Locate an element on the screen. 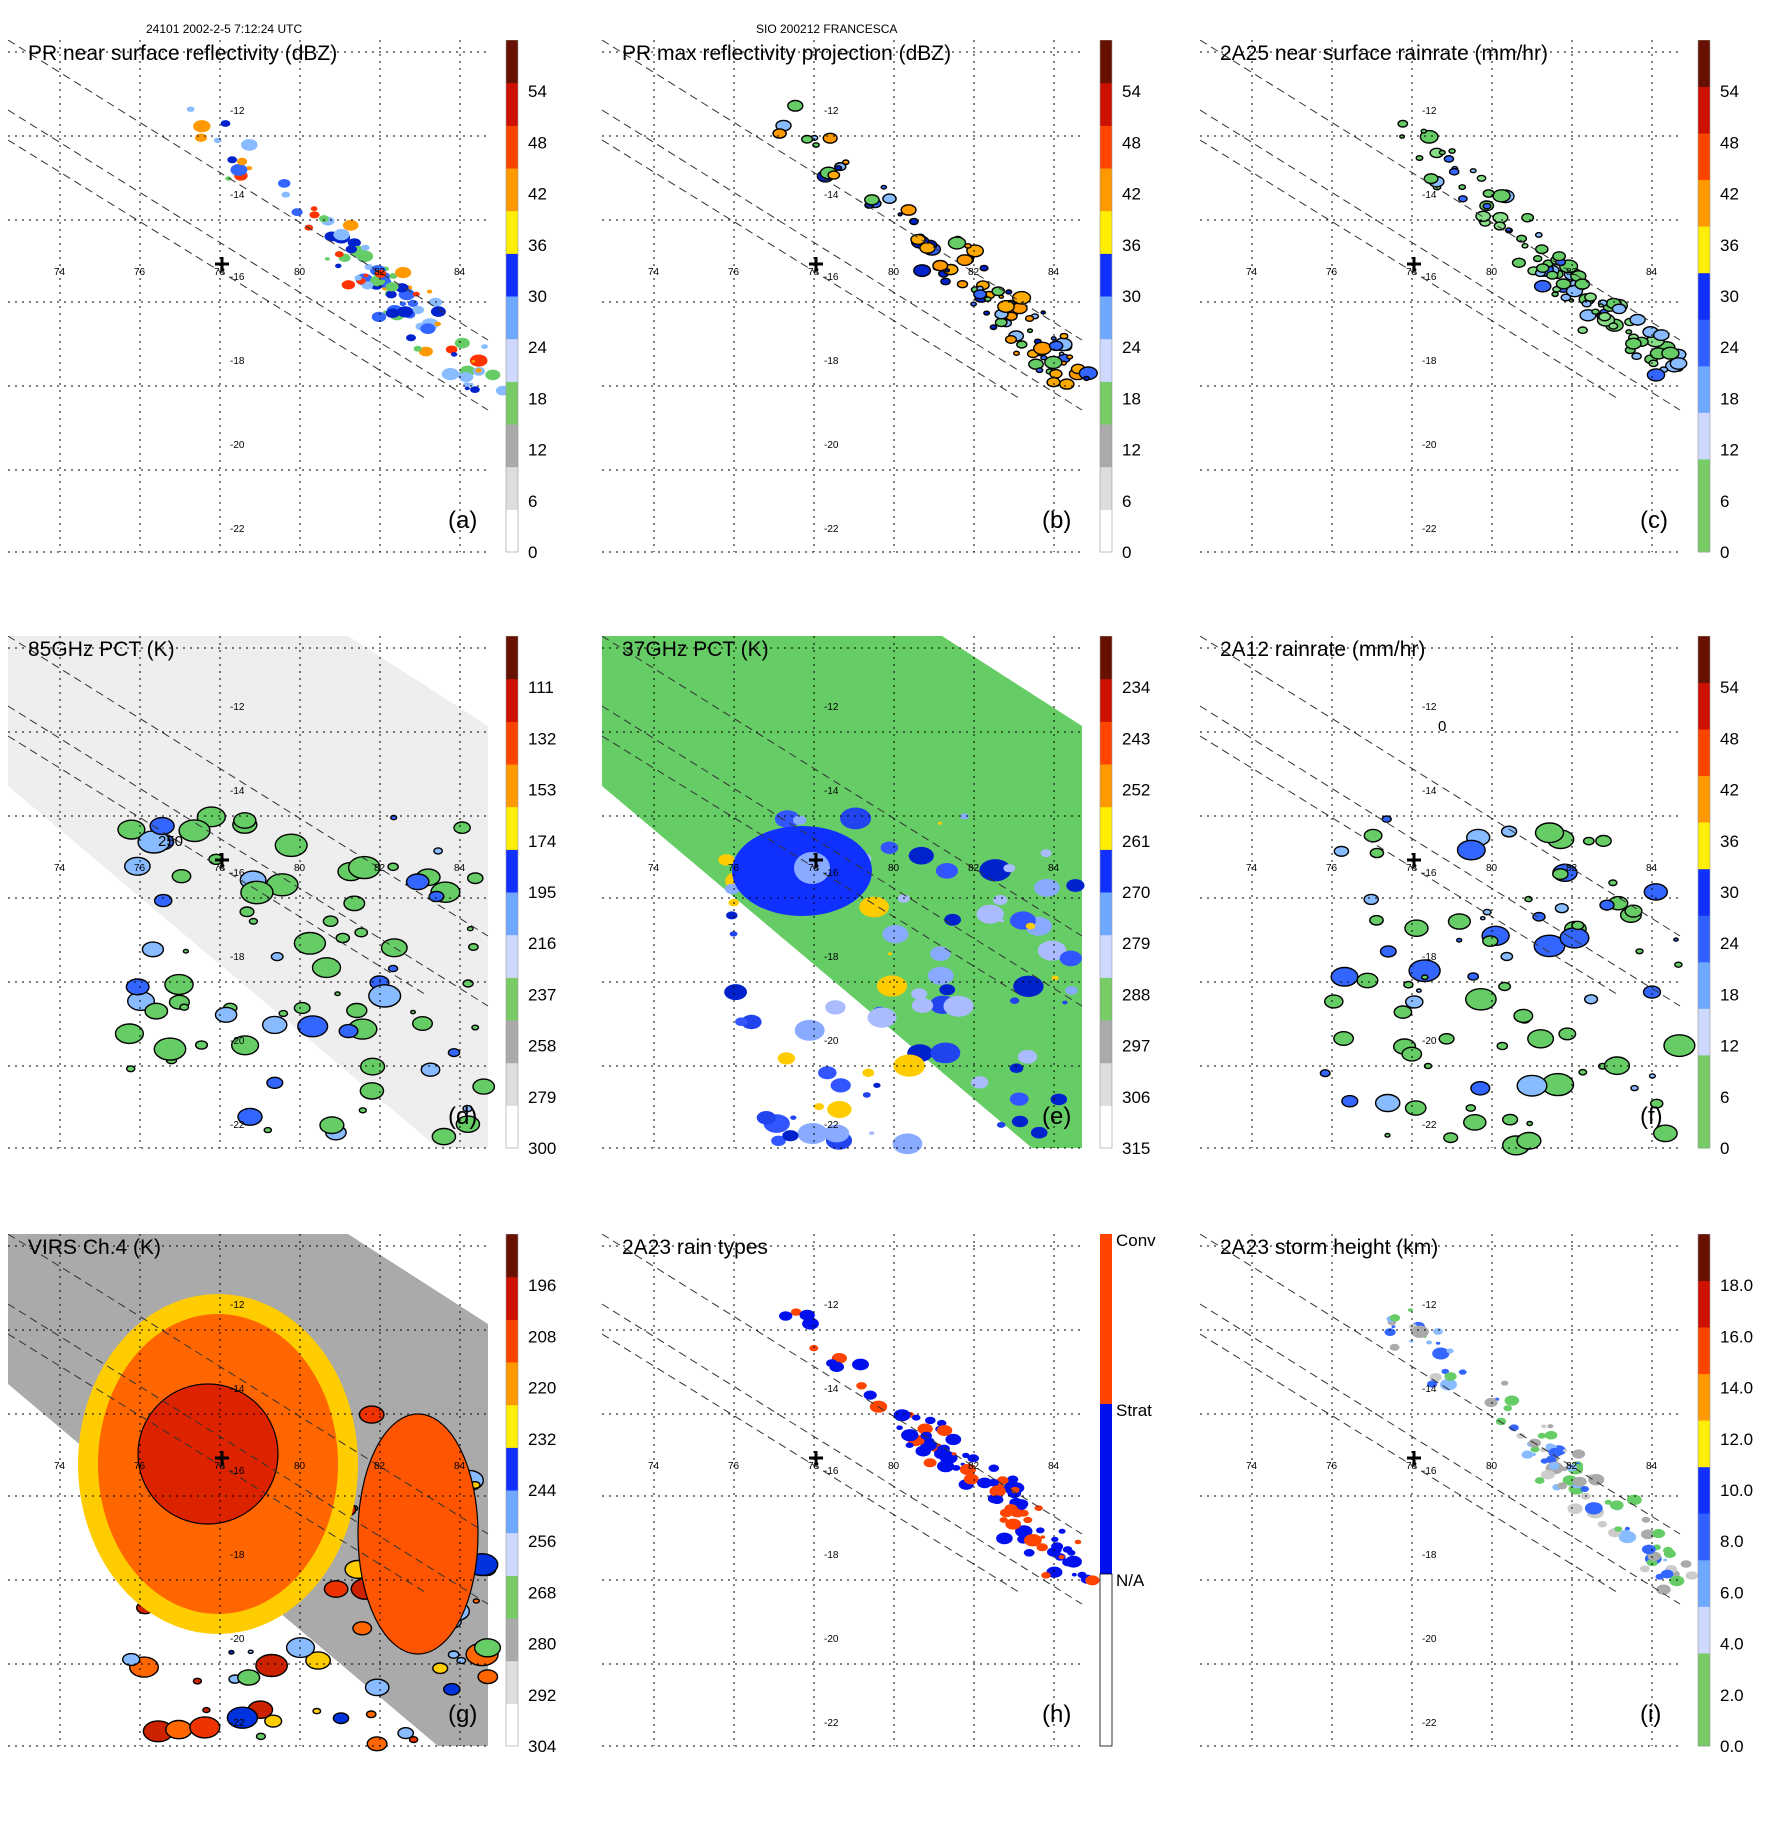  colorbar-tick-label: 220 is located at coordinates (542, 1388).